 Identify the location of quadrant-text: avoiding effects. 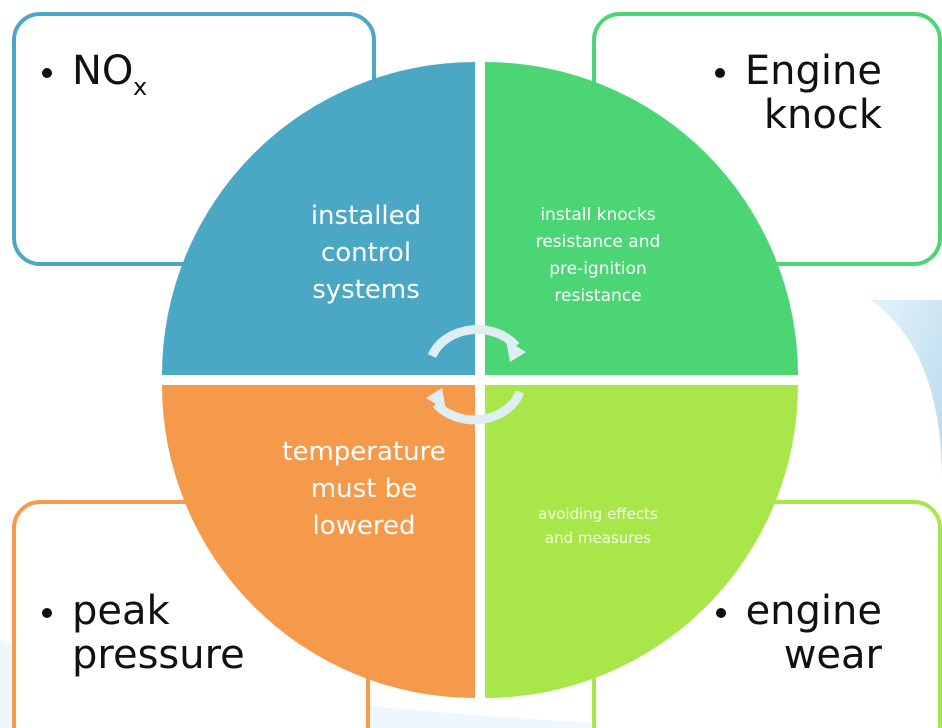
(598, 514).